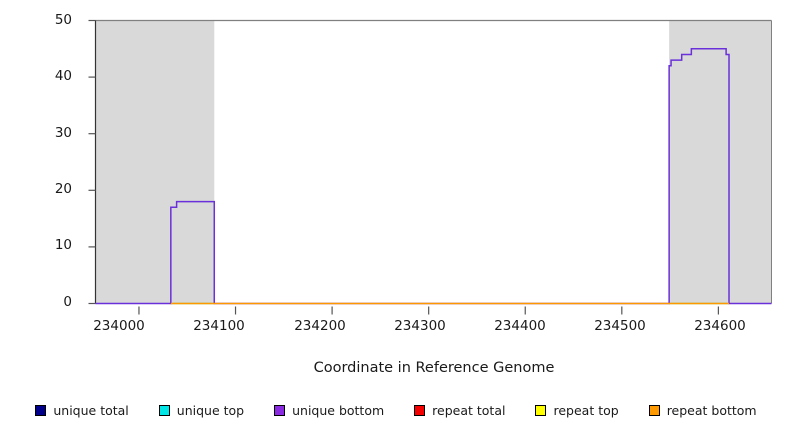 The image size is (792, 432). What do you see at coordinates (67, 302) in the screenshot?
I see `y-tick-label-0: 0` at bounding box center [67, 302].